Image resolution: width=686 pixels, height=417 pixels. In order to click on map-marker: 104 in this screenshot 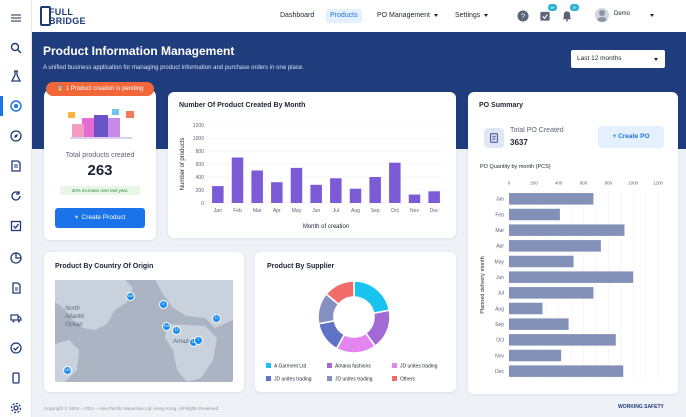, I will do `click(166, 326)`.